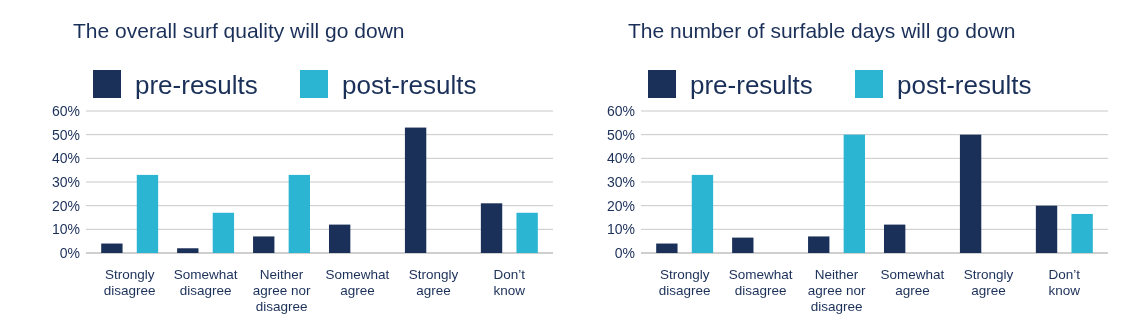  Describe the element at coordinates (239, 30) in the screenshot. I see `chart-title: The overall surf quality will go down` at that location.